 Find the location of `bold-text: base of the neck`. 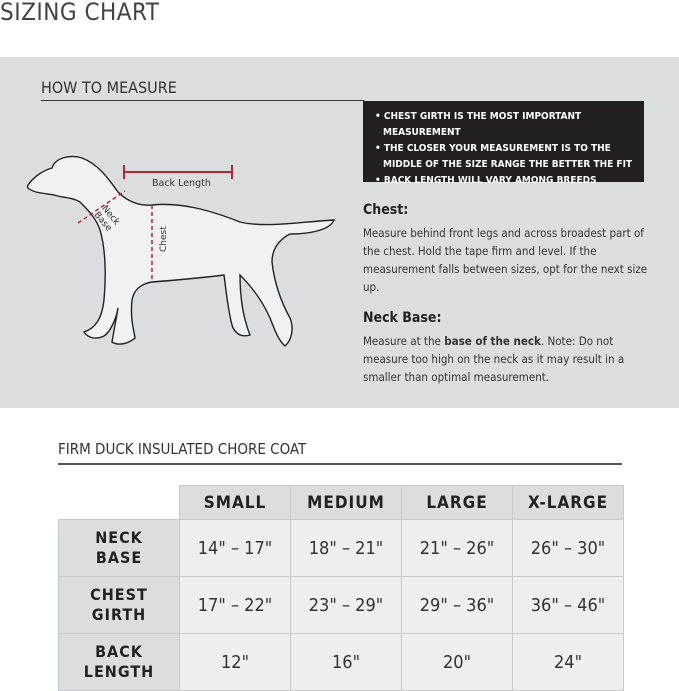

bold-text: base of the neck is located at coordinates (492, 341).